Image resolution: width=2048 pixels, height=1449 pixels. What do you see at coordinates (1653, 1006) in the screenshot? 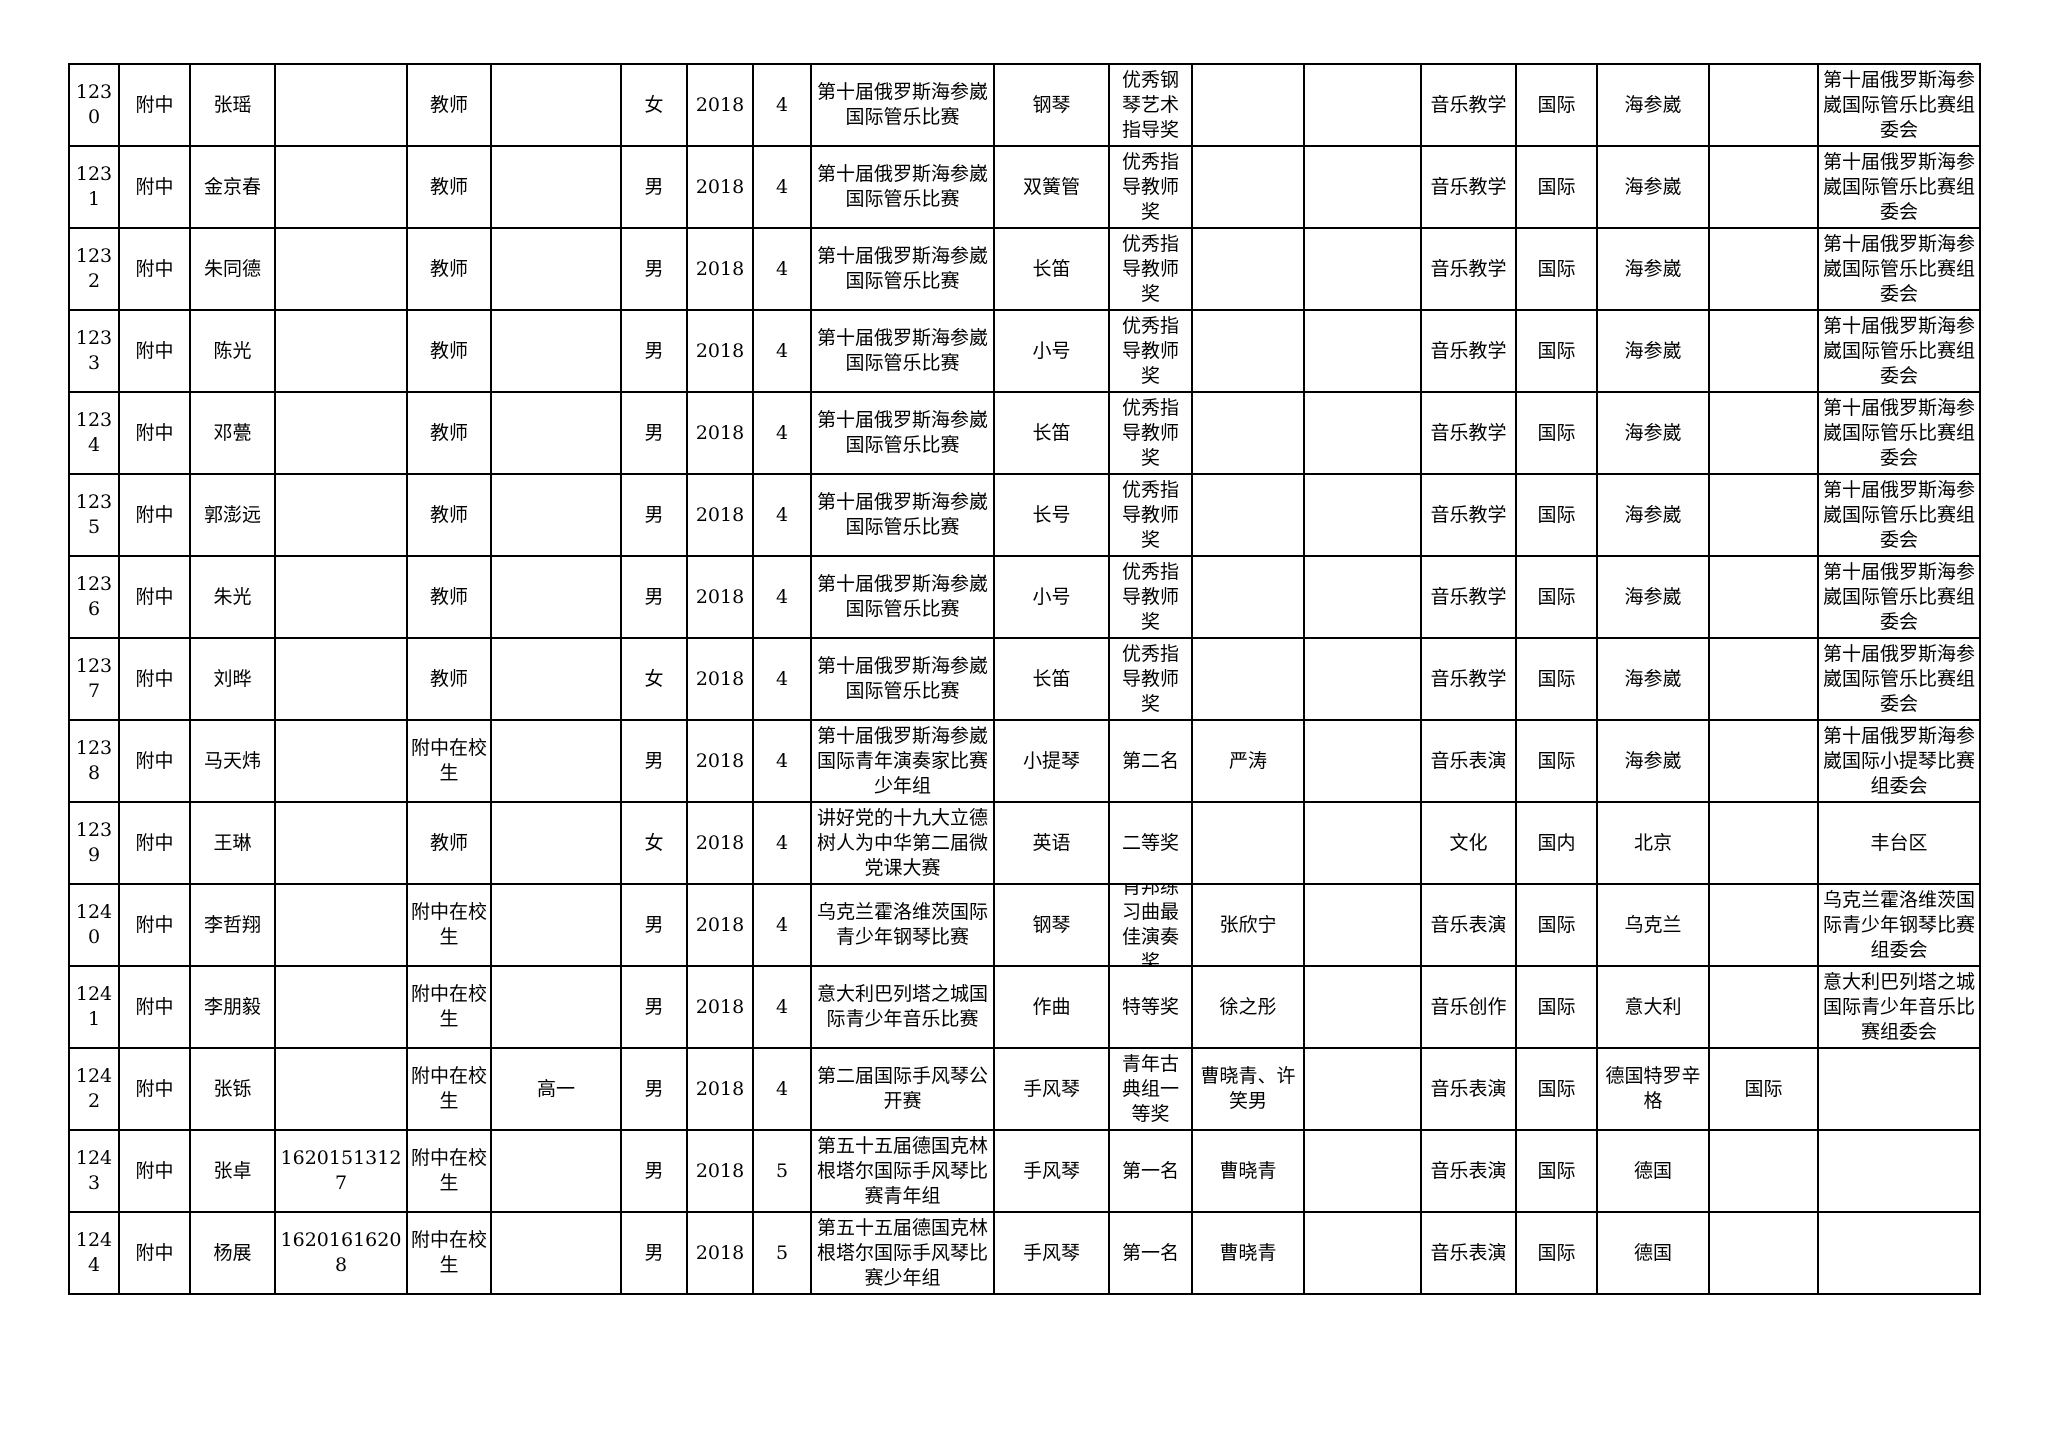
I see `cell-text: 意大利` at bounding box center [1653, 1006].